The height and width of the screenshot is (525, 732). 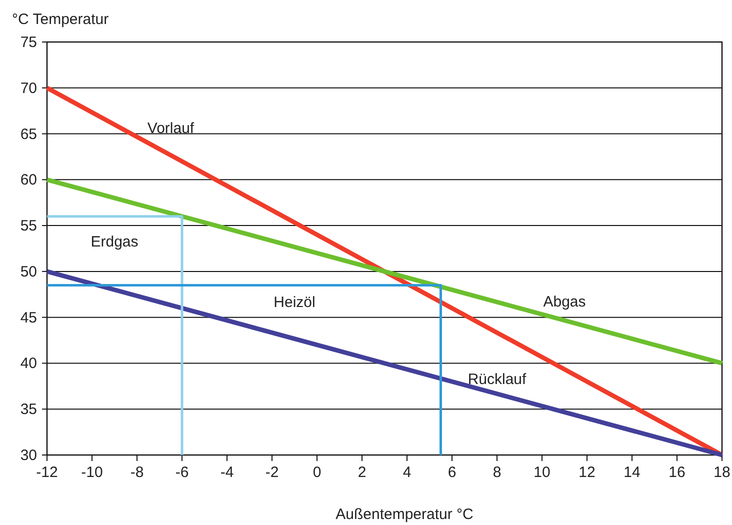 What do you see at coordinates (677, 472) in the screenshot?
I see `x-tick-label: 16` at bounding box center [677, 472].